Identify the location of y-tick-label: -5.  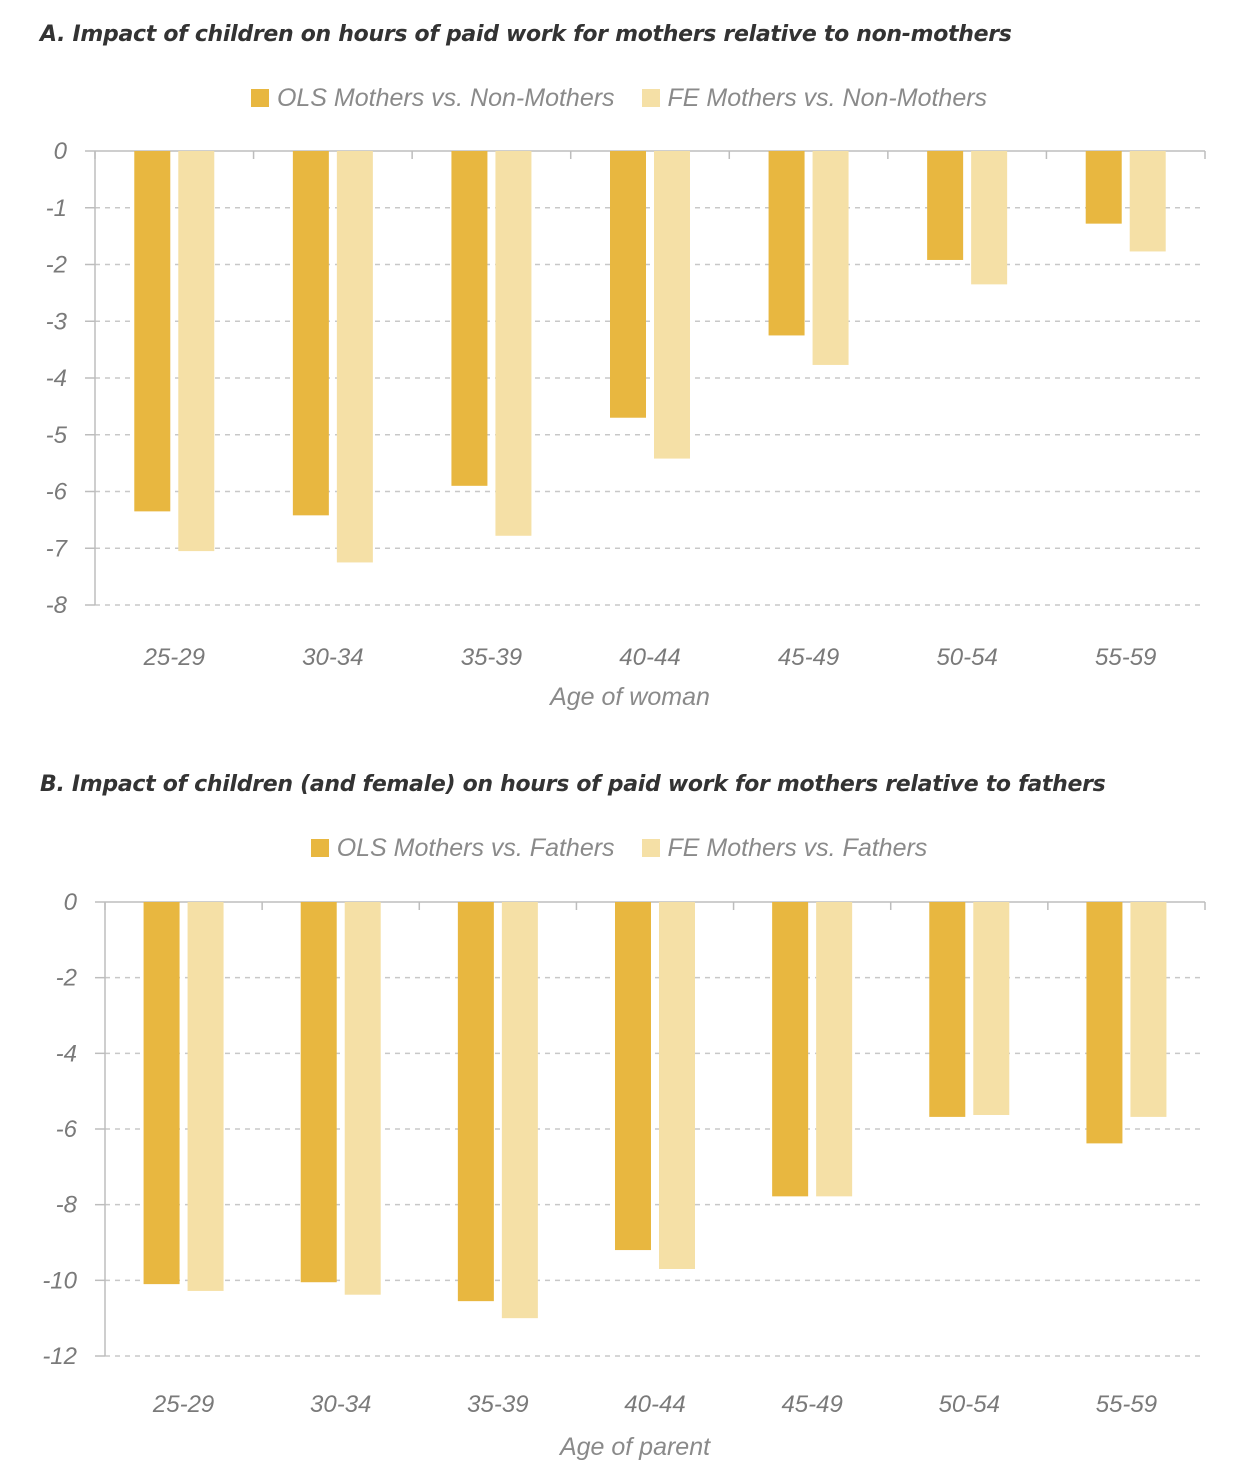
(57, 435).